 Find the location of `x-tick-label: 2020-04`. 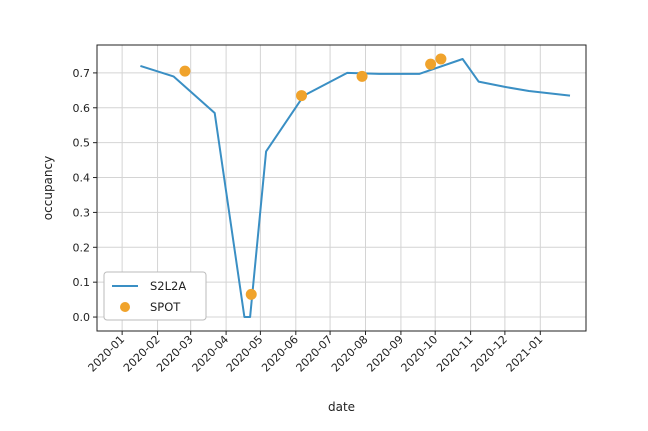

x-tick-label: 2020-04 is located at coordinates (211, 354).